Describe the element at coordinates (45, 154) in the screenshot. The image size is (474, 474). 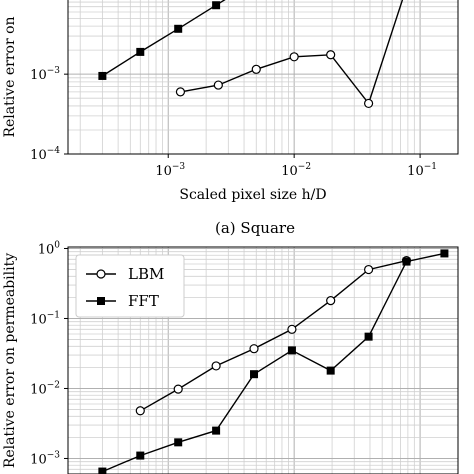
I see `y-tick-label: 10⁻⁴` at that location.